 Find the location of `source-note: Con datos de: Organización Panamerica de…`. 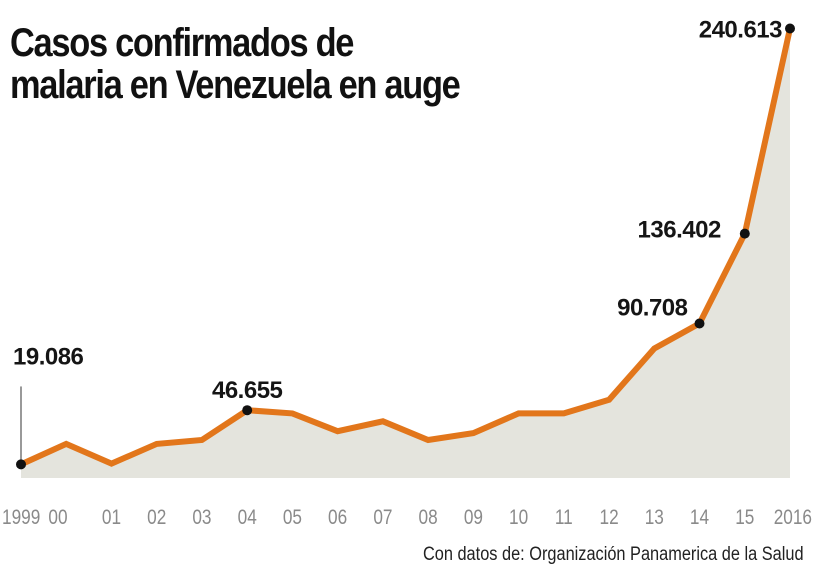

source-note: Con datos de: Organización Panamerica de… is located at coordinates (613, 554).